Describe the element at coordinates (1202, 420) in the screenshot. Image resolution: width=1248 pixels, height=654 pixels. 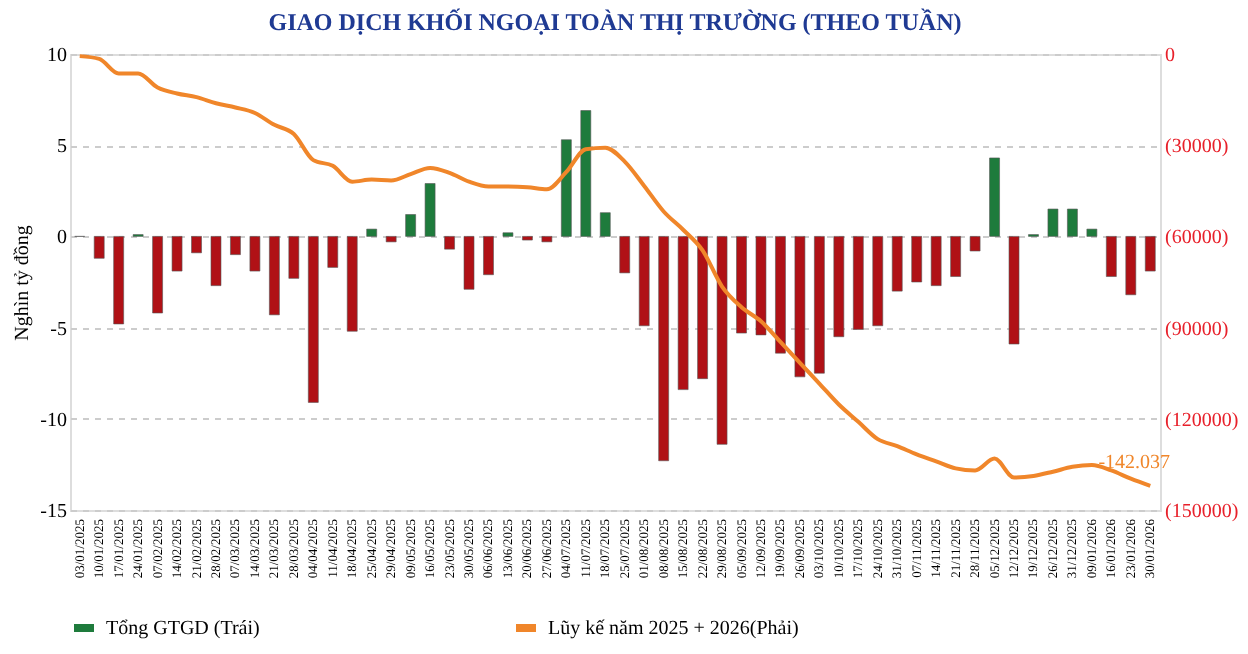
I see `y2-tick-label: (120000)` at that location.